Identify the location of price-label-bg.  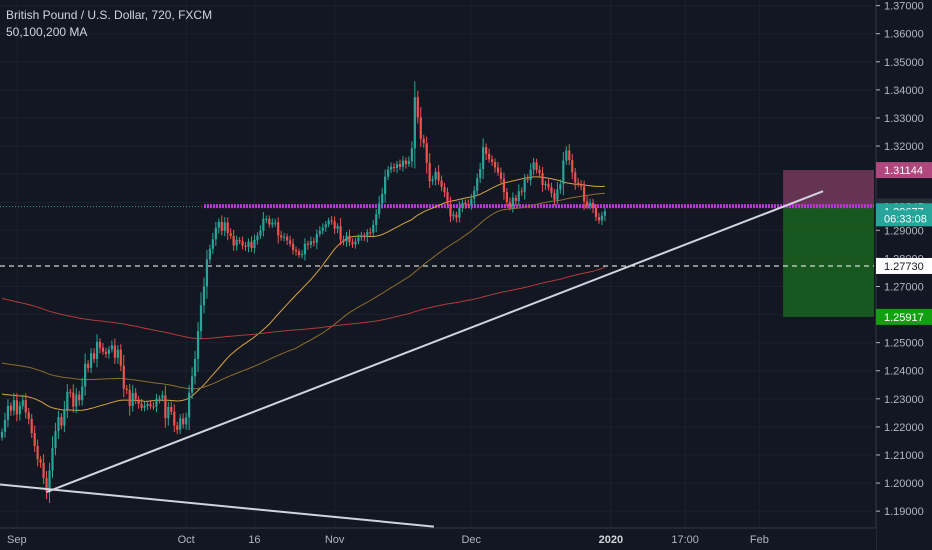
(904, 170).